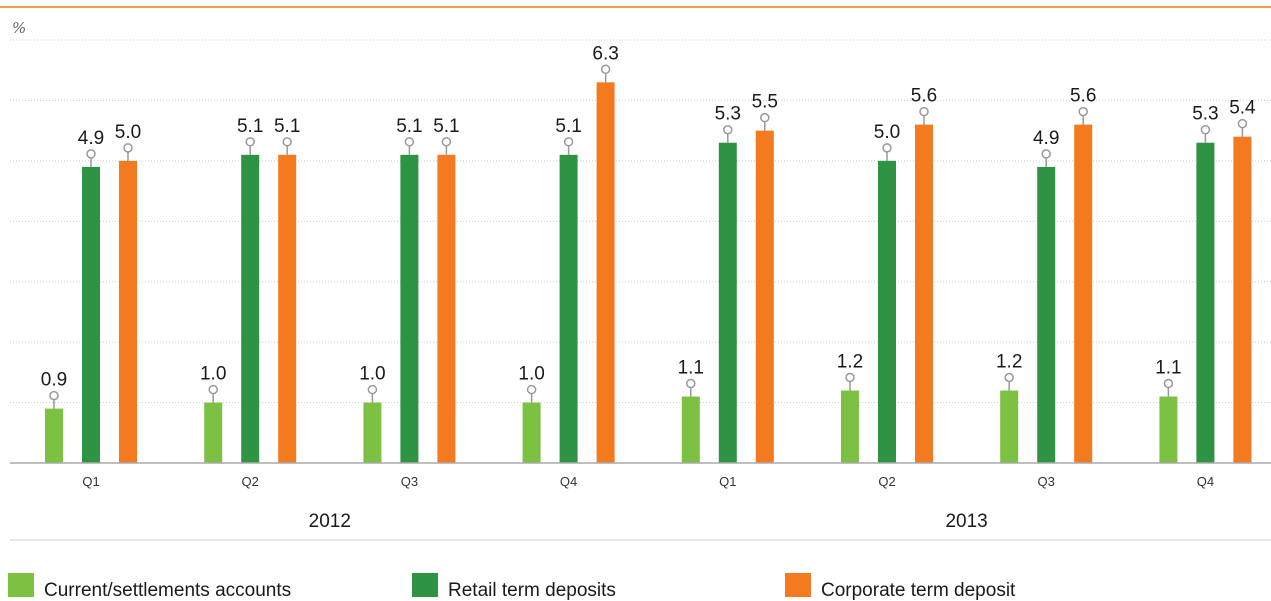 The height and width of the screenshot is (601, 1271). What do you see at coordinates (605, 53) in the screenshot?
I see `value-label: 6.3` at bounding box center [605, 53].